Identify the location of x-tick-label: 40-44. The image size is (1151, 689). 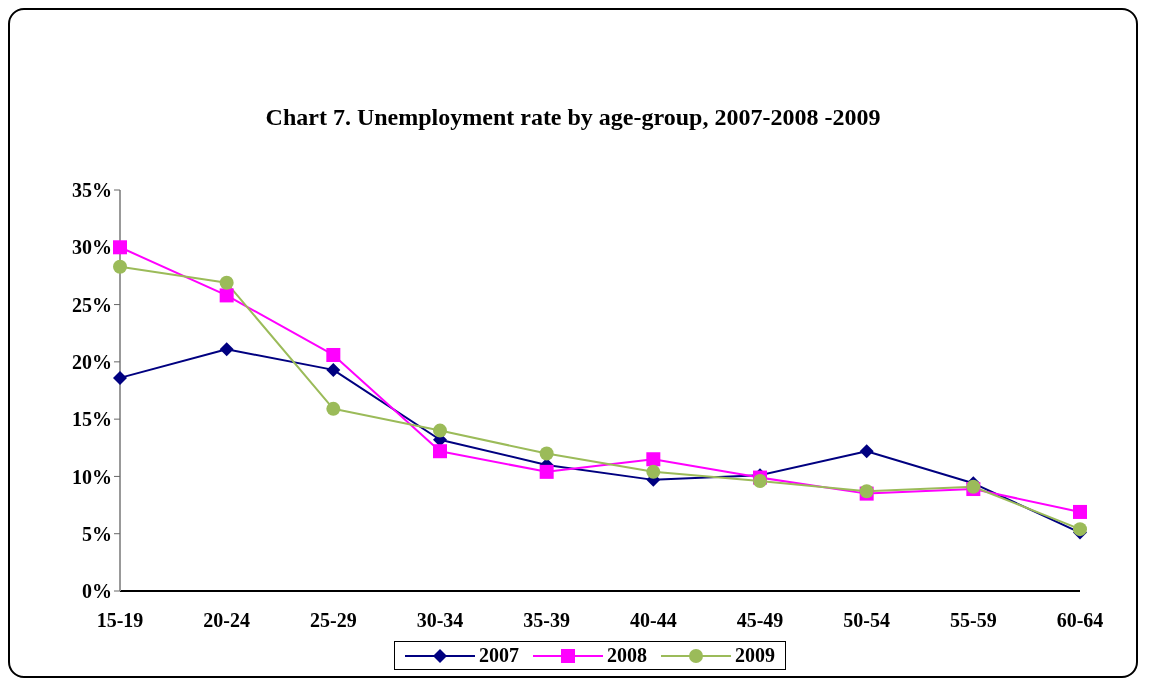
(653, 620).